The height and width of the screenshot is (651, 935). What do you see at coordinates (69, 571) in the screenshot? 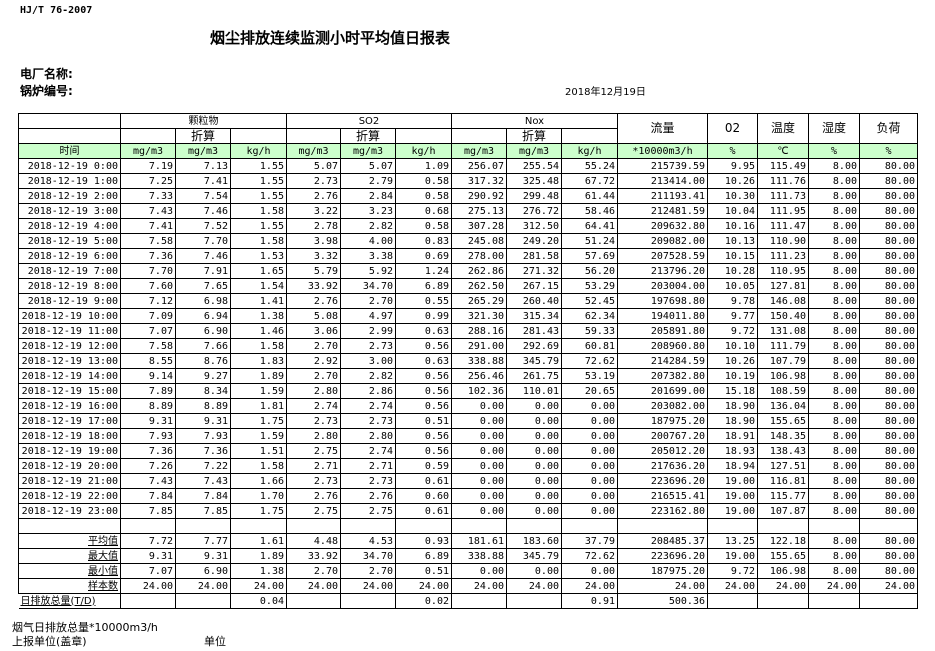
I see `summary-label: 最小值` at bounding box center [69, 571].